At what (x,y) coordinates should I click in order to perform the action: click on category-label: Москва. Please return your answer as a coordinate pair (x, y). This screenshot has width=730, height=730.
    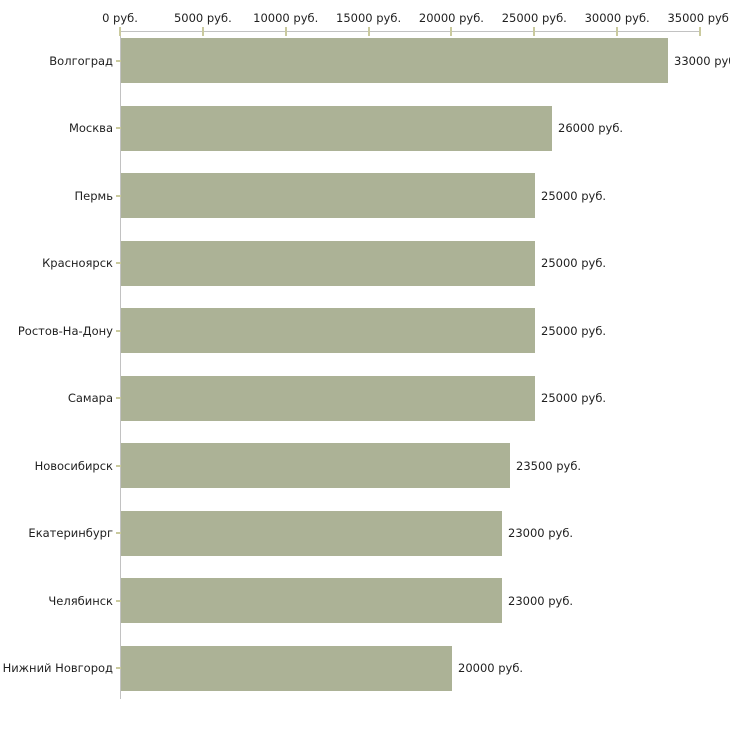
    Looking at the image, I should click on (90, 128).